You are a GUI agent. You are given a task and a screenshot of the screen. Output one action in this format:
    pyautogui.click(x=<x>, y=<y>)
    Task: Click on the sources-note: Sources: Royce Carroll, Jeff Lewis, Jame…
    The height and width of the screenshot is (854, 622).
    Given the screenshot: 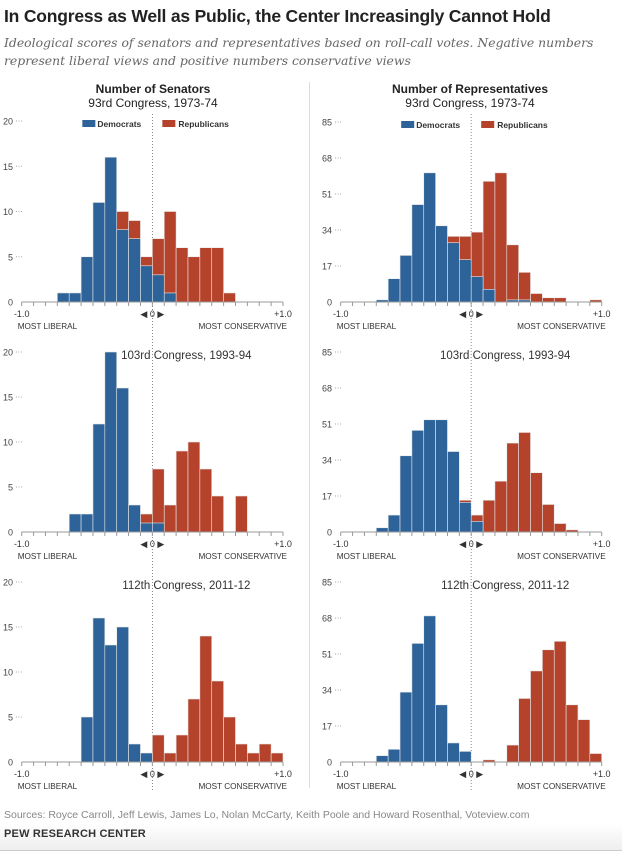 What is the action you would take?
    pyautogui.click(x=267, y=815)
    